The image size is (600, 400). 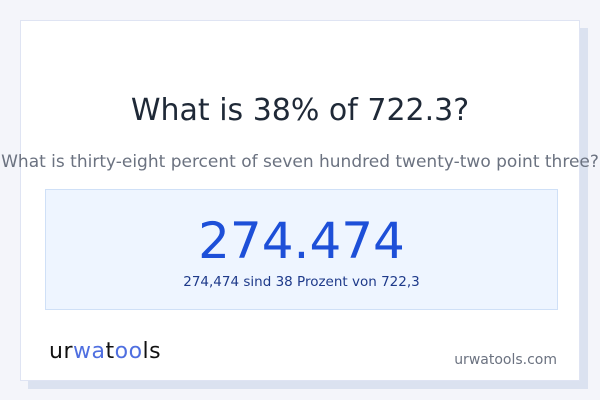 I want to click on page-title: What is 38% of 722.3?, so click(x=300, y=110).